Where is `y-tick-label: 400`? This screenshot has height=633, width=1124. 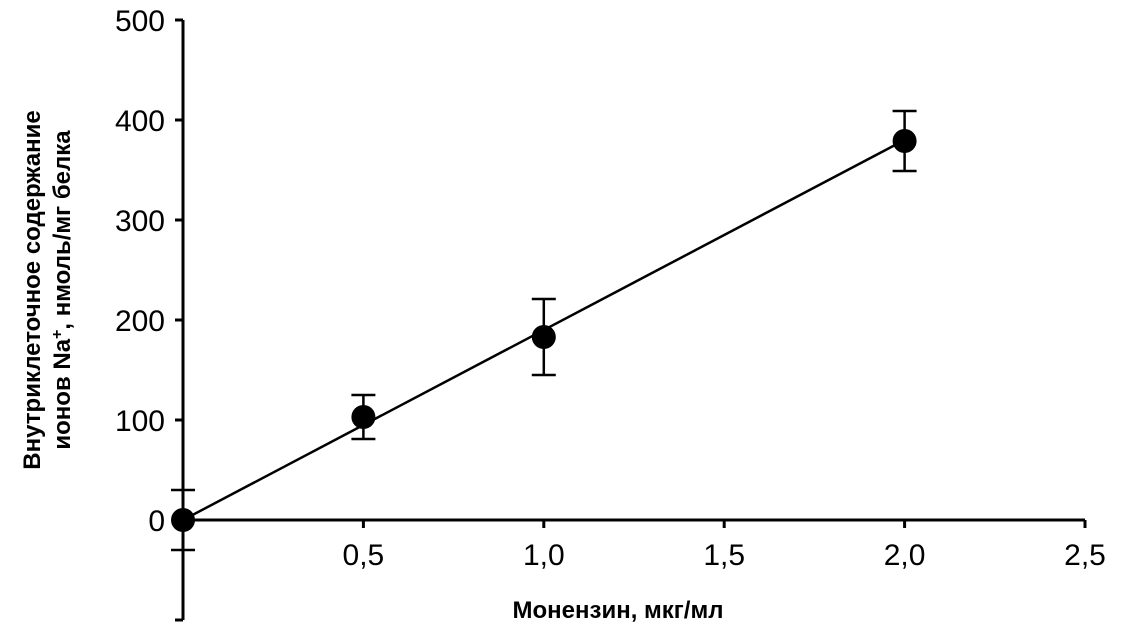
y-tick-label: 400 is located at coordinates (140, 121).